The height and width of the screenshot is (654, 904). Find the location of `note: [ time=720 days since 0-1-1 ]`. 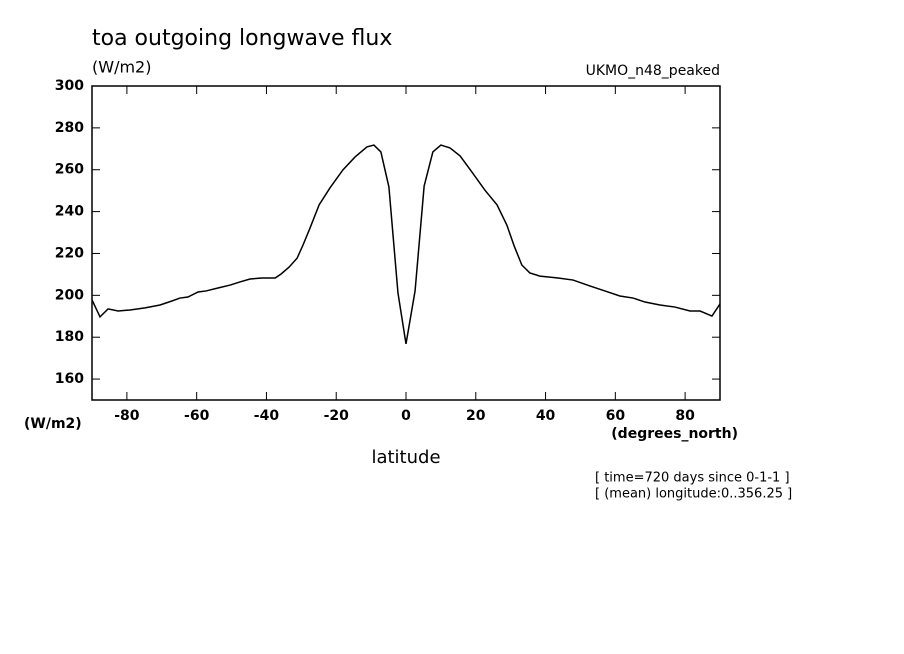

note: [ time=720 days since 0-1-1 ] is located at coordinates (692, 478).